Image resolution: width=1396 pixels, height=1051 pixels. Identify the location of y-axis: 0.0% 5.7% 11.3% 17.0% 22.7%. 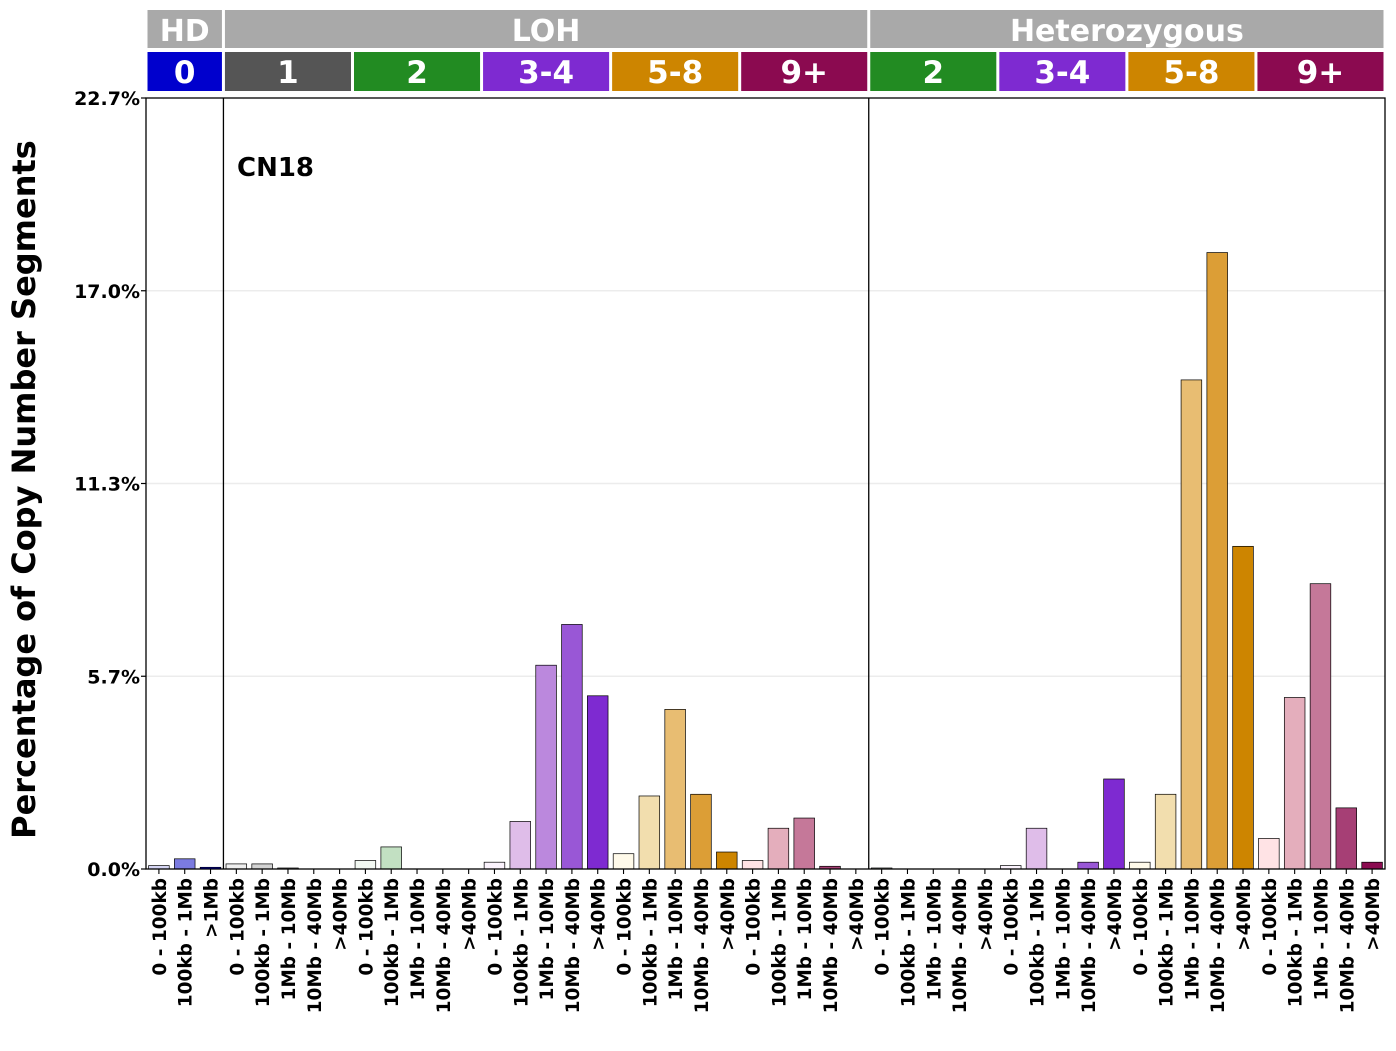
(110, 484).